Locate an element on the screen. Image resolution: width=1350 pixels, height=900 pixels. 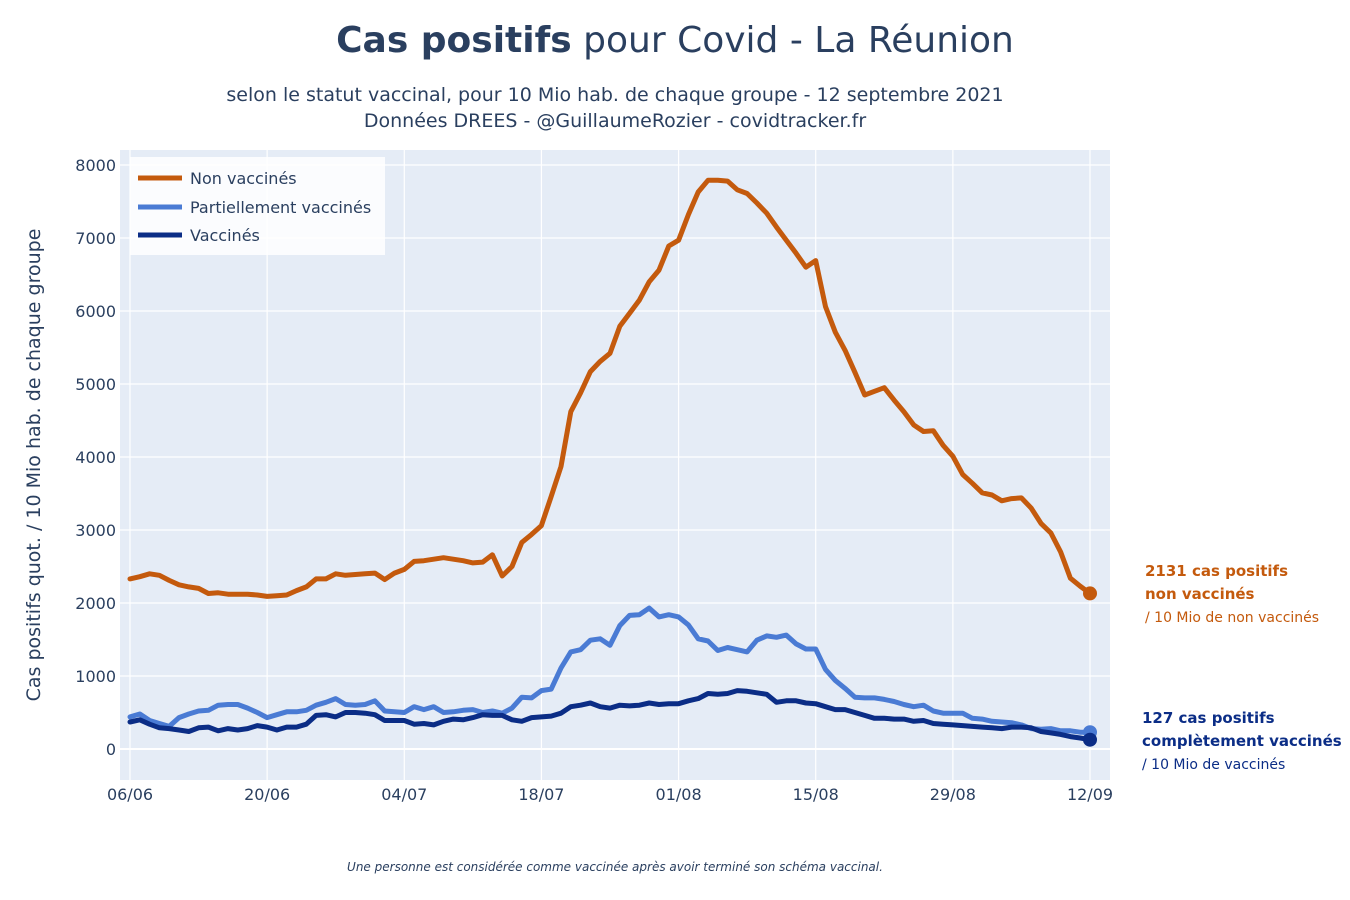
annotation-non-vax-1: 2131 cas positifs is located at coordinates (1216, 571).